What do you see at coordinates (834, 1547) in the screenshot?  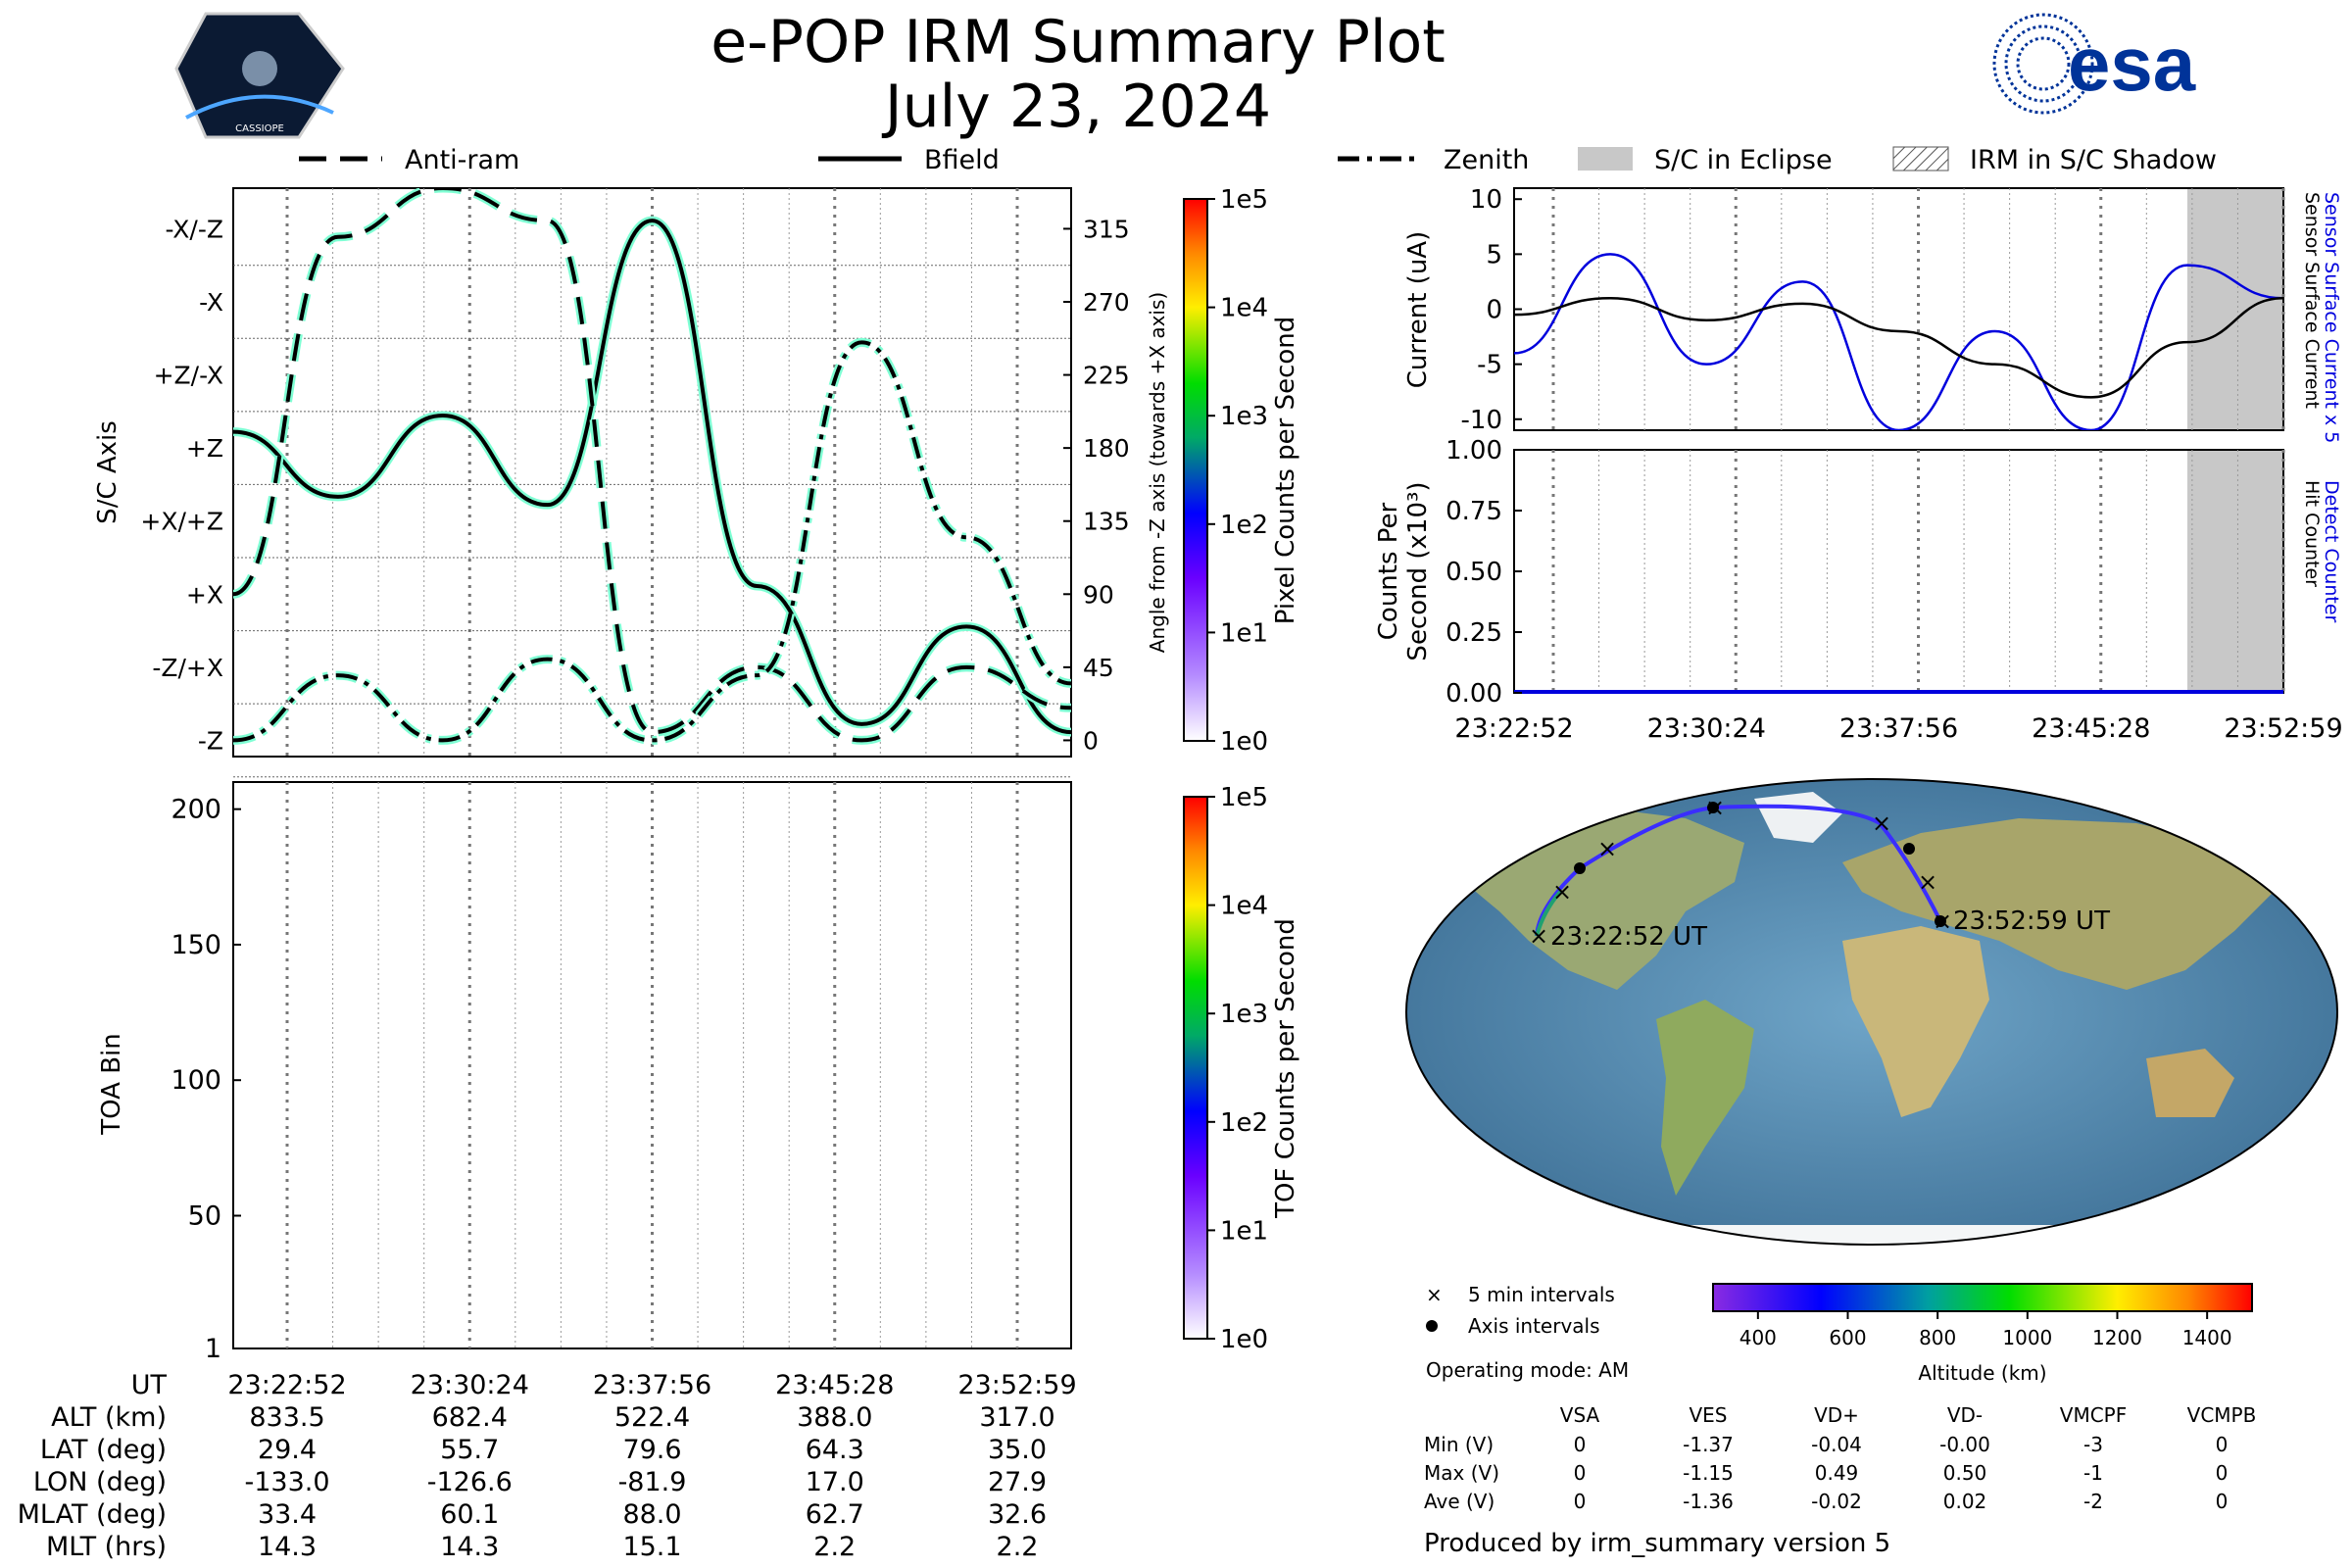 I see `ephem-cell: 2.2` at bounding box center [834, 1547].